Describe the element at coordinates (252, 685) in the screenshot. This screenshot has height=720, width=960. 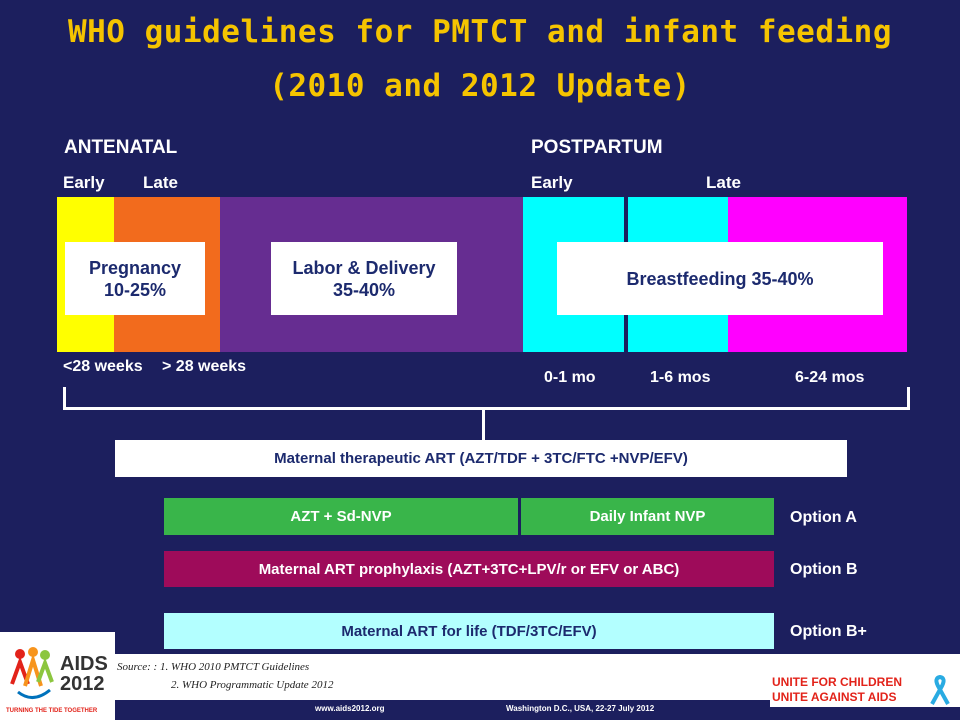
I see `source-line2: 2. WHO Programmatic Update 2012` at that location.